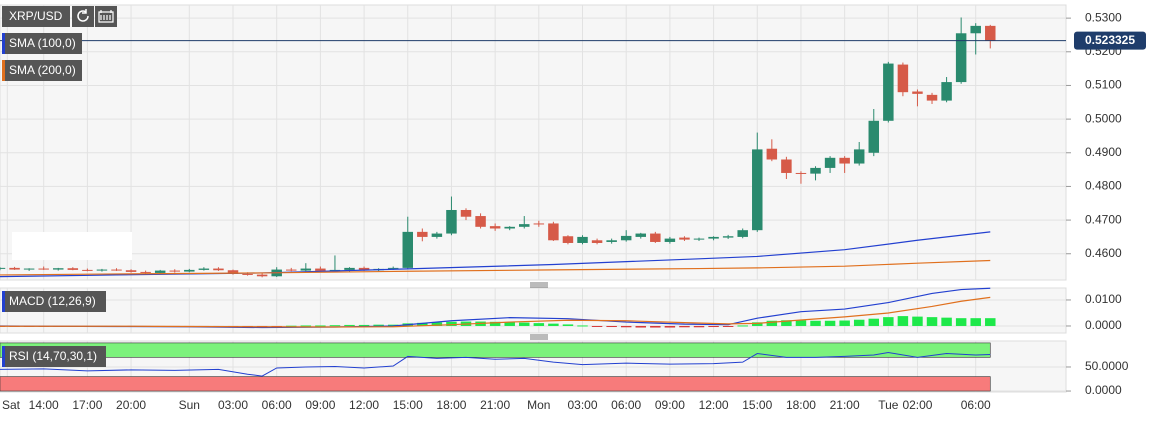 Image resolution: width=1156 pixels, height=426 pixels. I want to click on legend-swatch, so click(3, 43).